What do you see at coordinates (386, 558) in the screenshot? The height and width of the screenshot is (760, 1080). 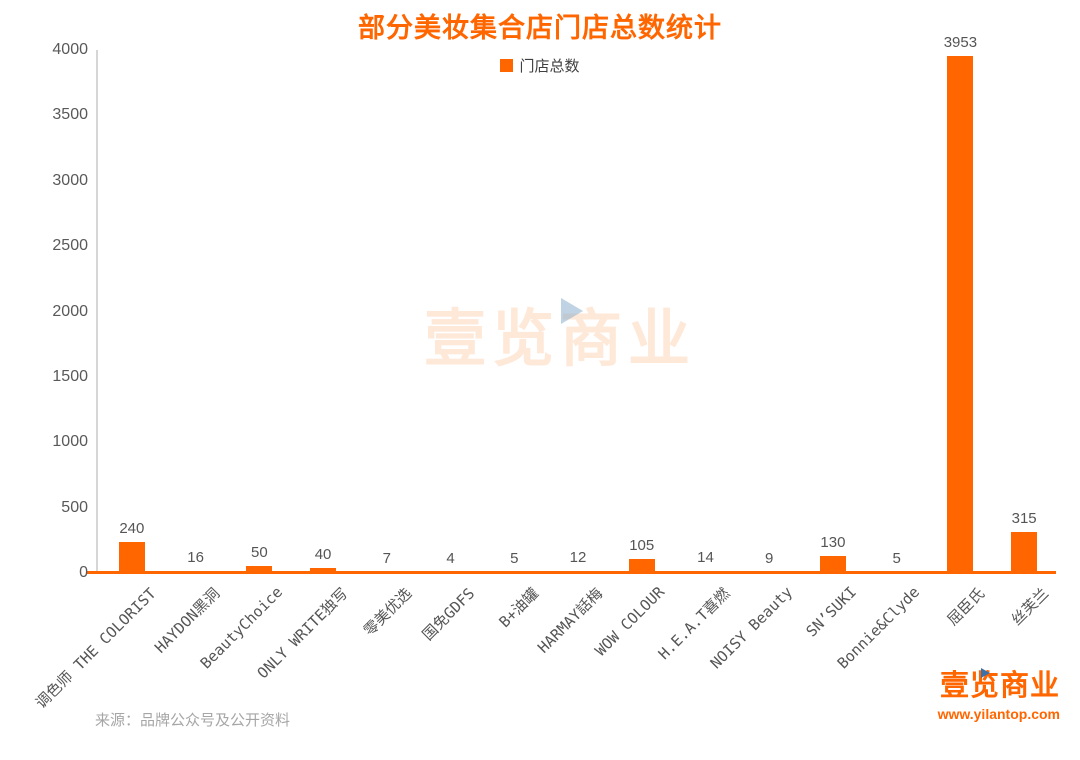 I see `bar-value-label: 7` at bounding box center [386, 558].